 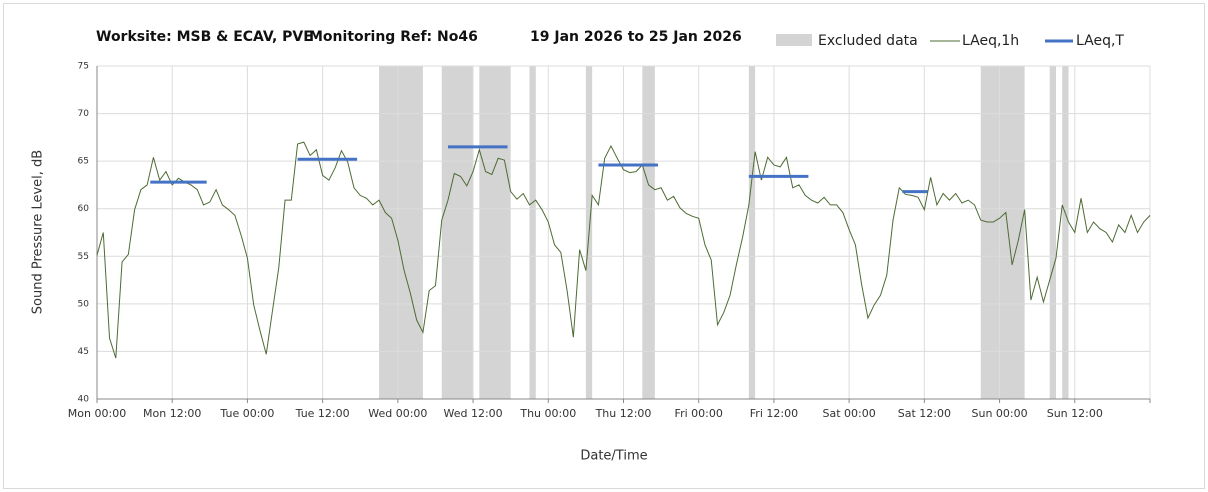 What do you see at coordinates (472, 413) in the screenshot?
I see `x-tick-label: Wed 12:00` at bounding box center [472, 413].